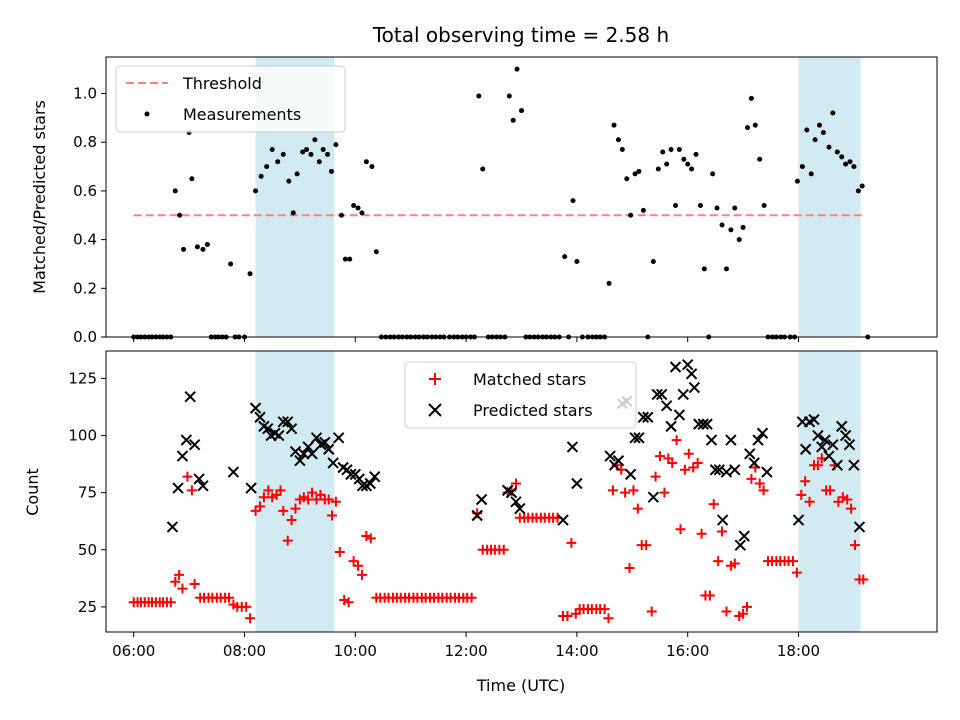 This screenshot has width=960, height=720. What do you see at coordinates (242, 114) in the screenshot?
I see `measurements-legend-label: Measurements` at bounding box center [242, 114].